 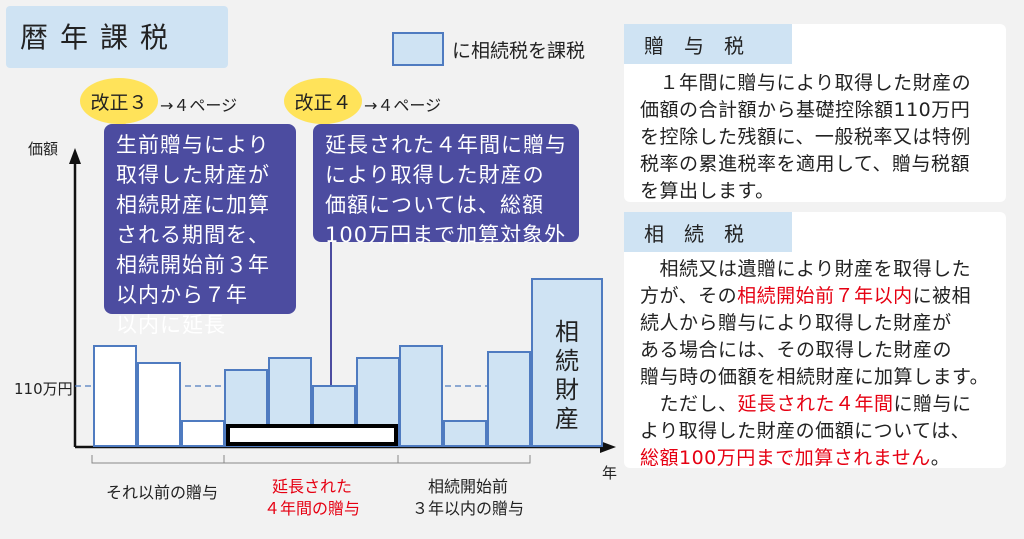 I want to click on legend-swatch, so click(x=418, y=49).